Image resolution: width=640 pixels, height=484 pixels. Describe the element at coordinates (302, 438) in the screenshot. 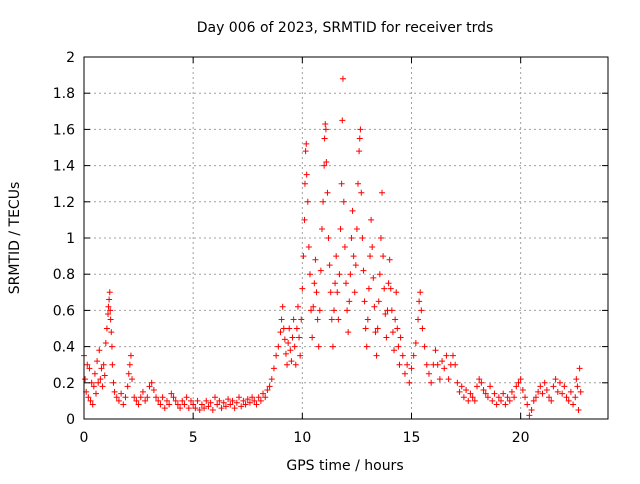

I see `x-tick-label: 10` at that location.